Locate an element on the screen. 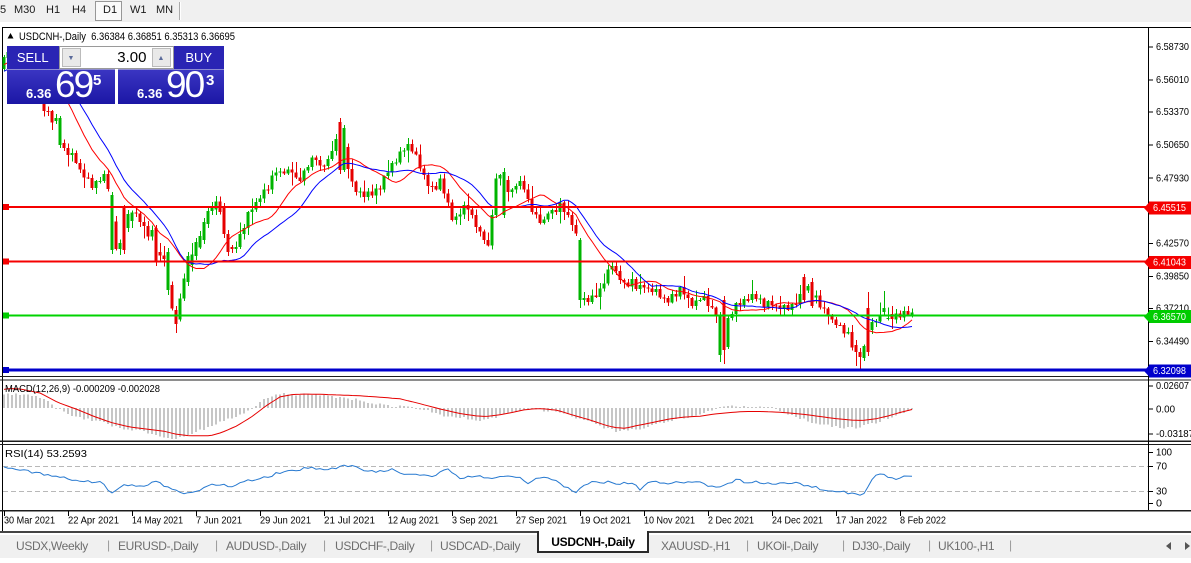 This screenshot has height=563, width=1191. svg-text: RSI(14) 53.2593 is located at coordinates (46, 454).